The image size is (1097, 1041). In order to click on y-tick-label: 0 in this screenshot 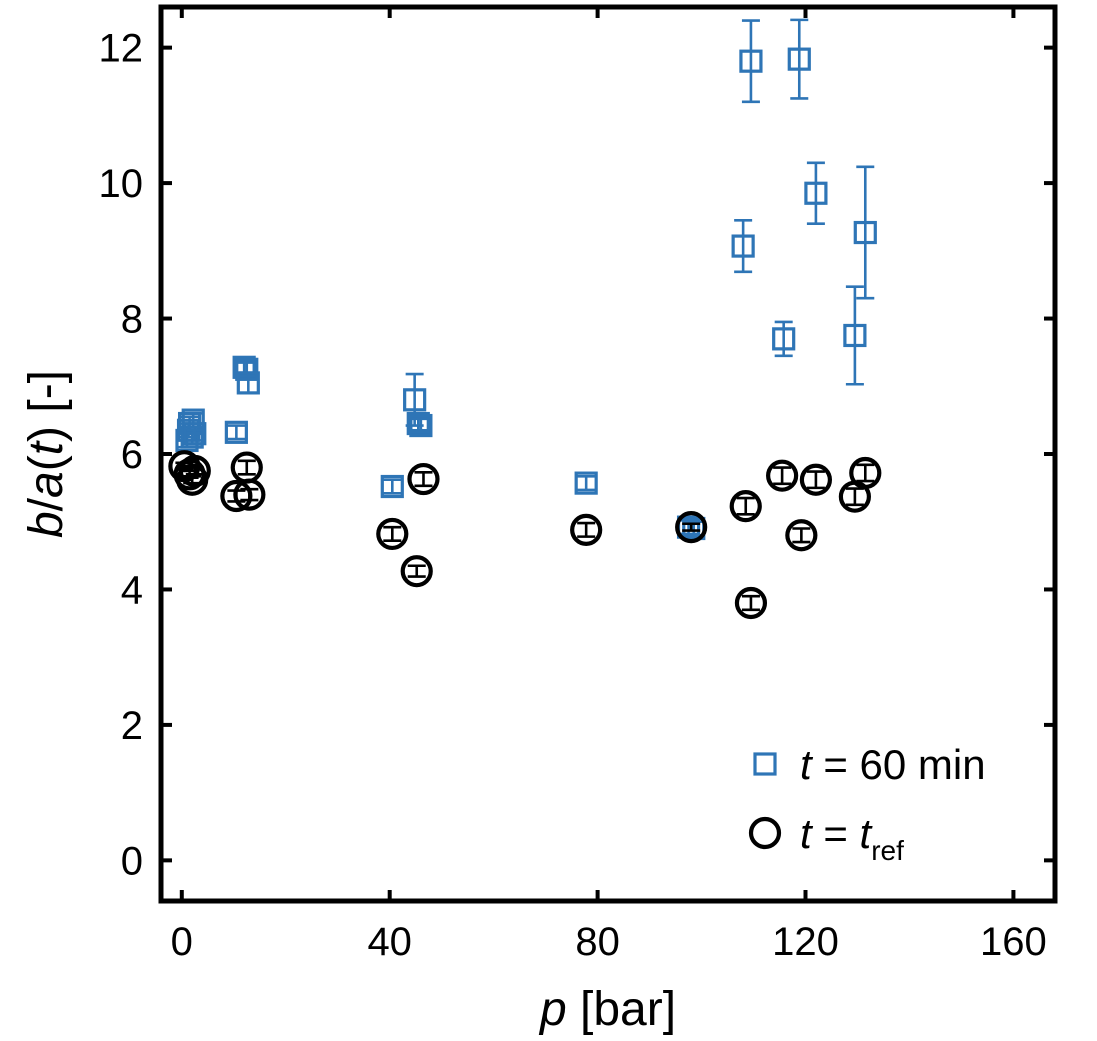, I will do `click(132, 861)`.